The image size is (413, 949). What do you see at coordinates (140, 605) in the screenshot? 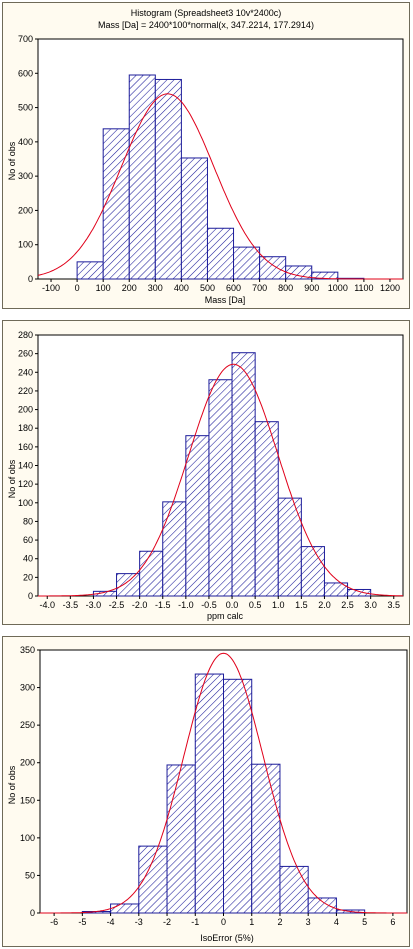
I see `x-tick-label: -2.0` at bounding box center [140, 605].